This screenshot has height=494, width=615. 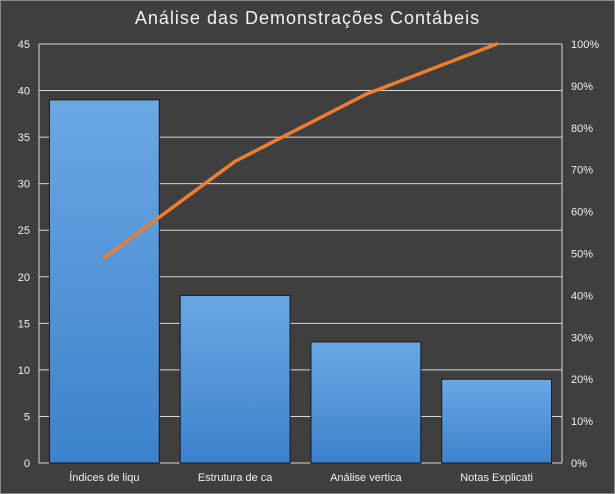 What do you see at coordinates (24, 324) in the screenshot?
I see `y-tick-label: 15` at bounding box center [24, 324].